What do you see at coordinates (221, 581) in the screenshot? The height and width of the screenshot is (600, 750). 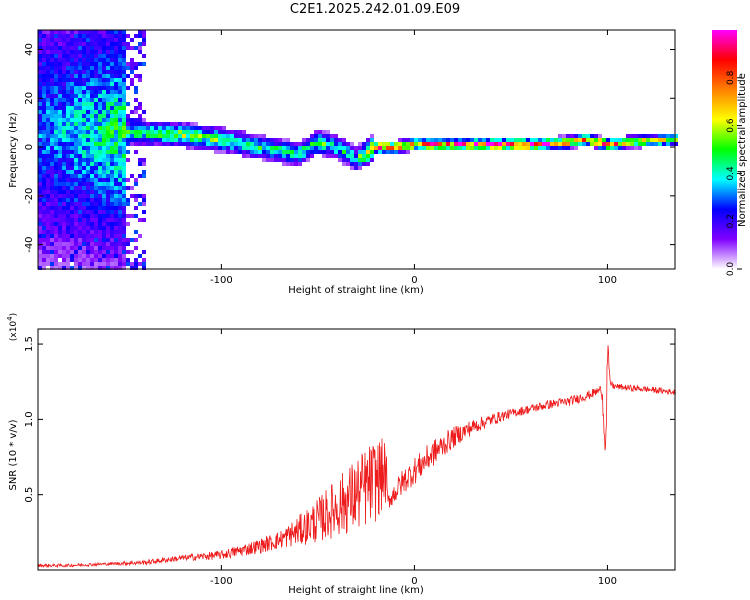 I see `snr-x-tick-label: -100` at bounding box center [221, 581].